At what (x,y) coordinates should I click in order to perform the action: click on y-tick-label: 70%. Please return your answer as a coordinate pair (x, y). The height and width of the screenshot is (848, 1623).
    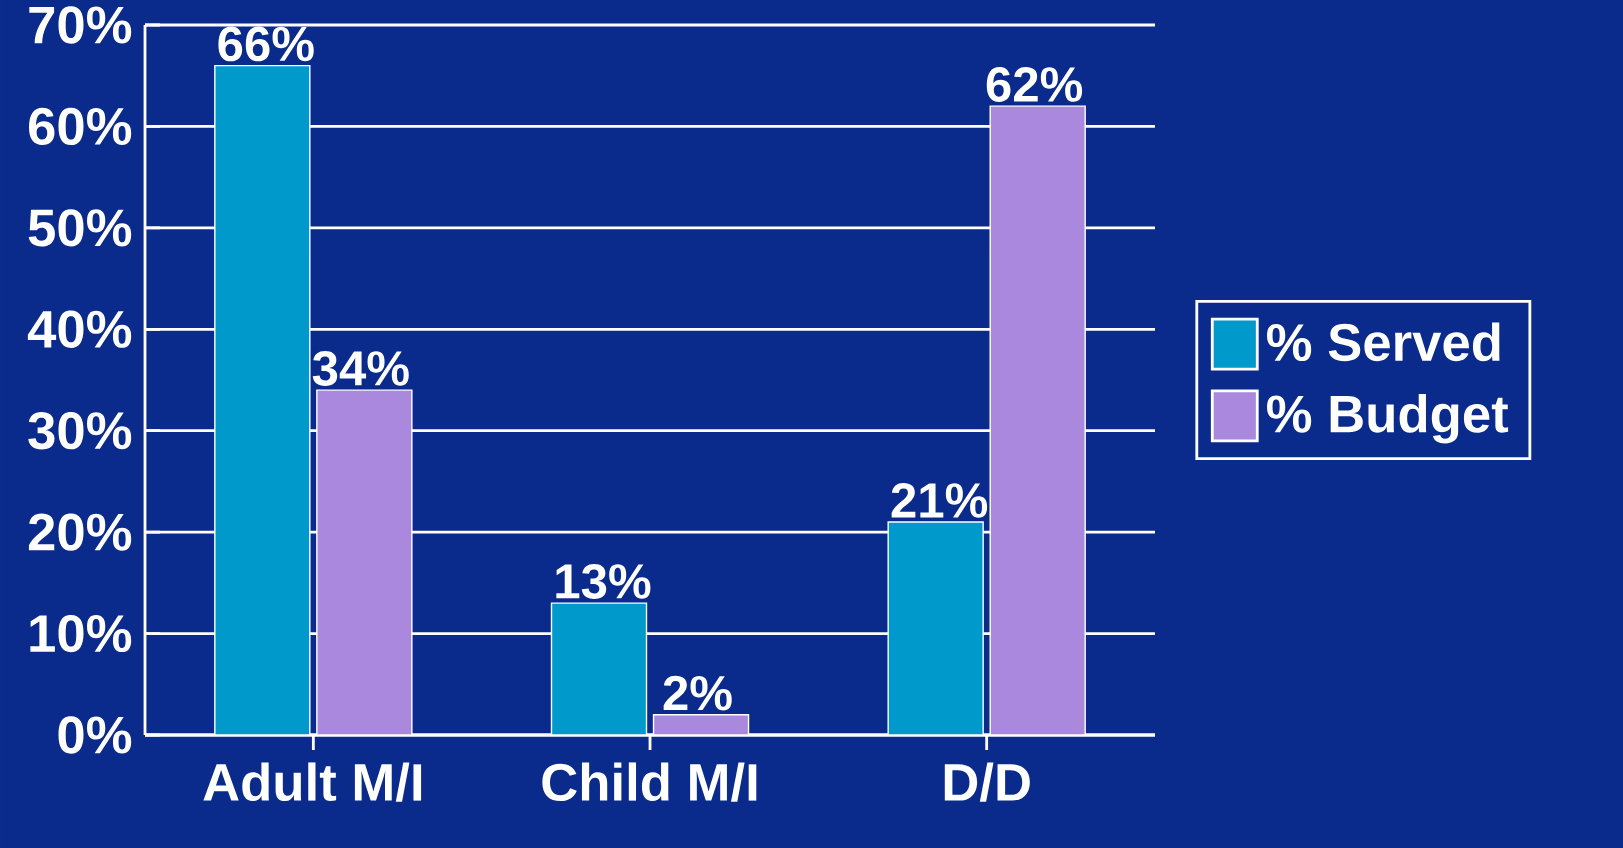
    Looking at the image, I should click on (80, 25).